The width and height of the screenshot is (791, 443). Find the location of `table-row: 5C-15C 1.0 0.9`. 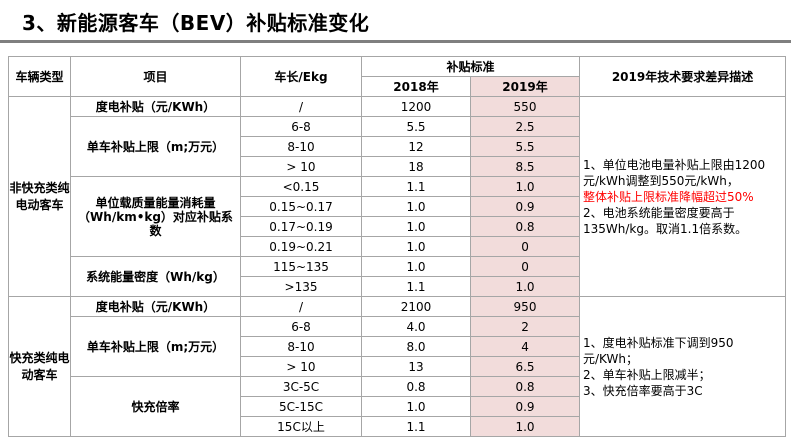

table-row: 5C-15C 1.0 0.9 is located at coordinates (397, 406).